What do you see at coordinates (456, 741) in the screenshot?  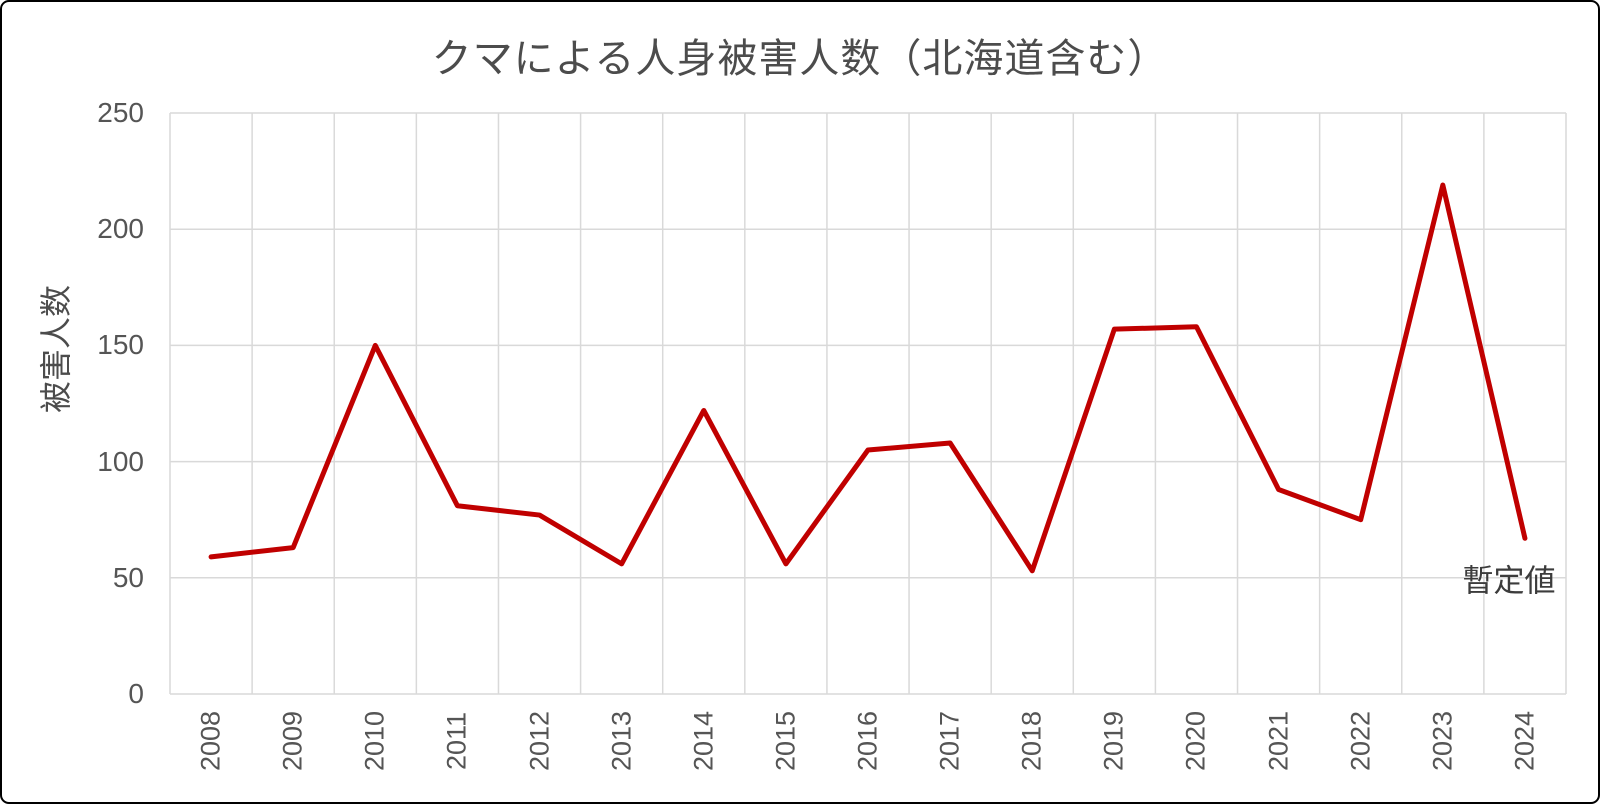 I see `x-tick-label: 2011` at bounding box center [456, 741].